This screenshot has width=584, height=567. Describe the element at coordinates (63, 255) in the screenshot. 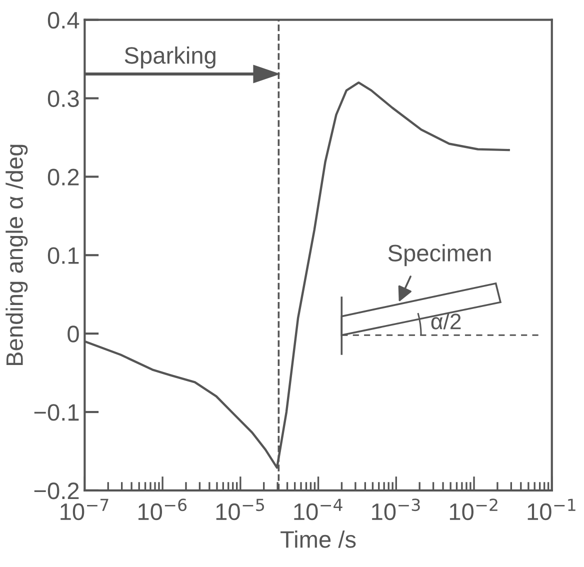

I see `y-tick-label: 0.1` at that location.